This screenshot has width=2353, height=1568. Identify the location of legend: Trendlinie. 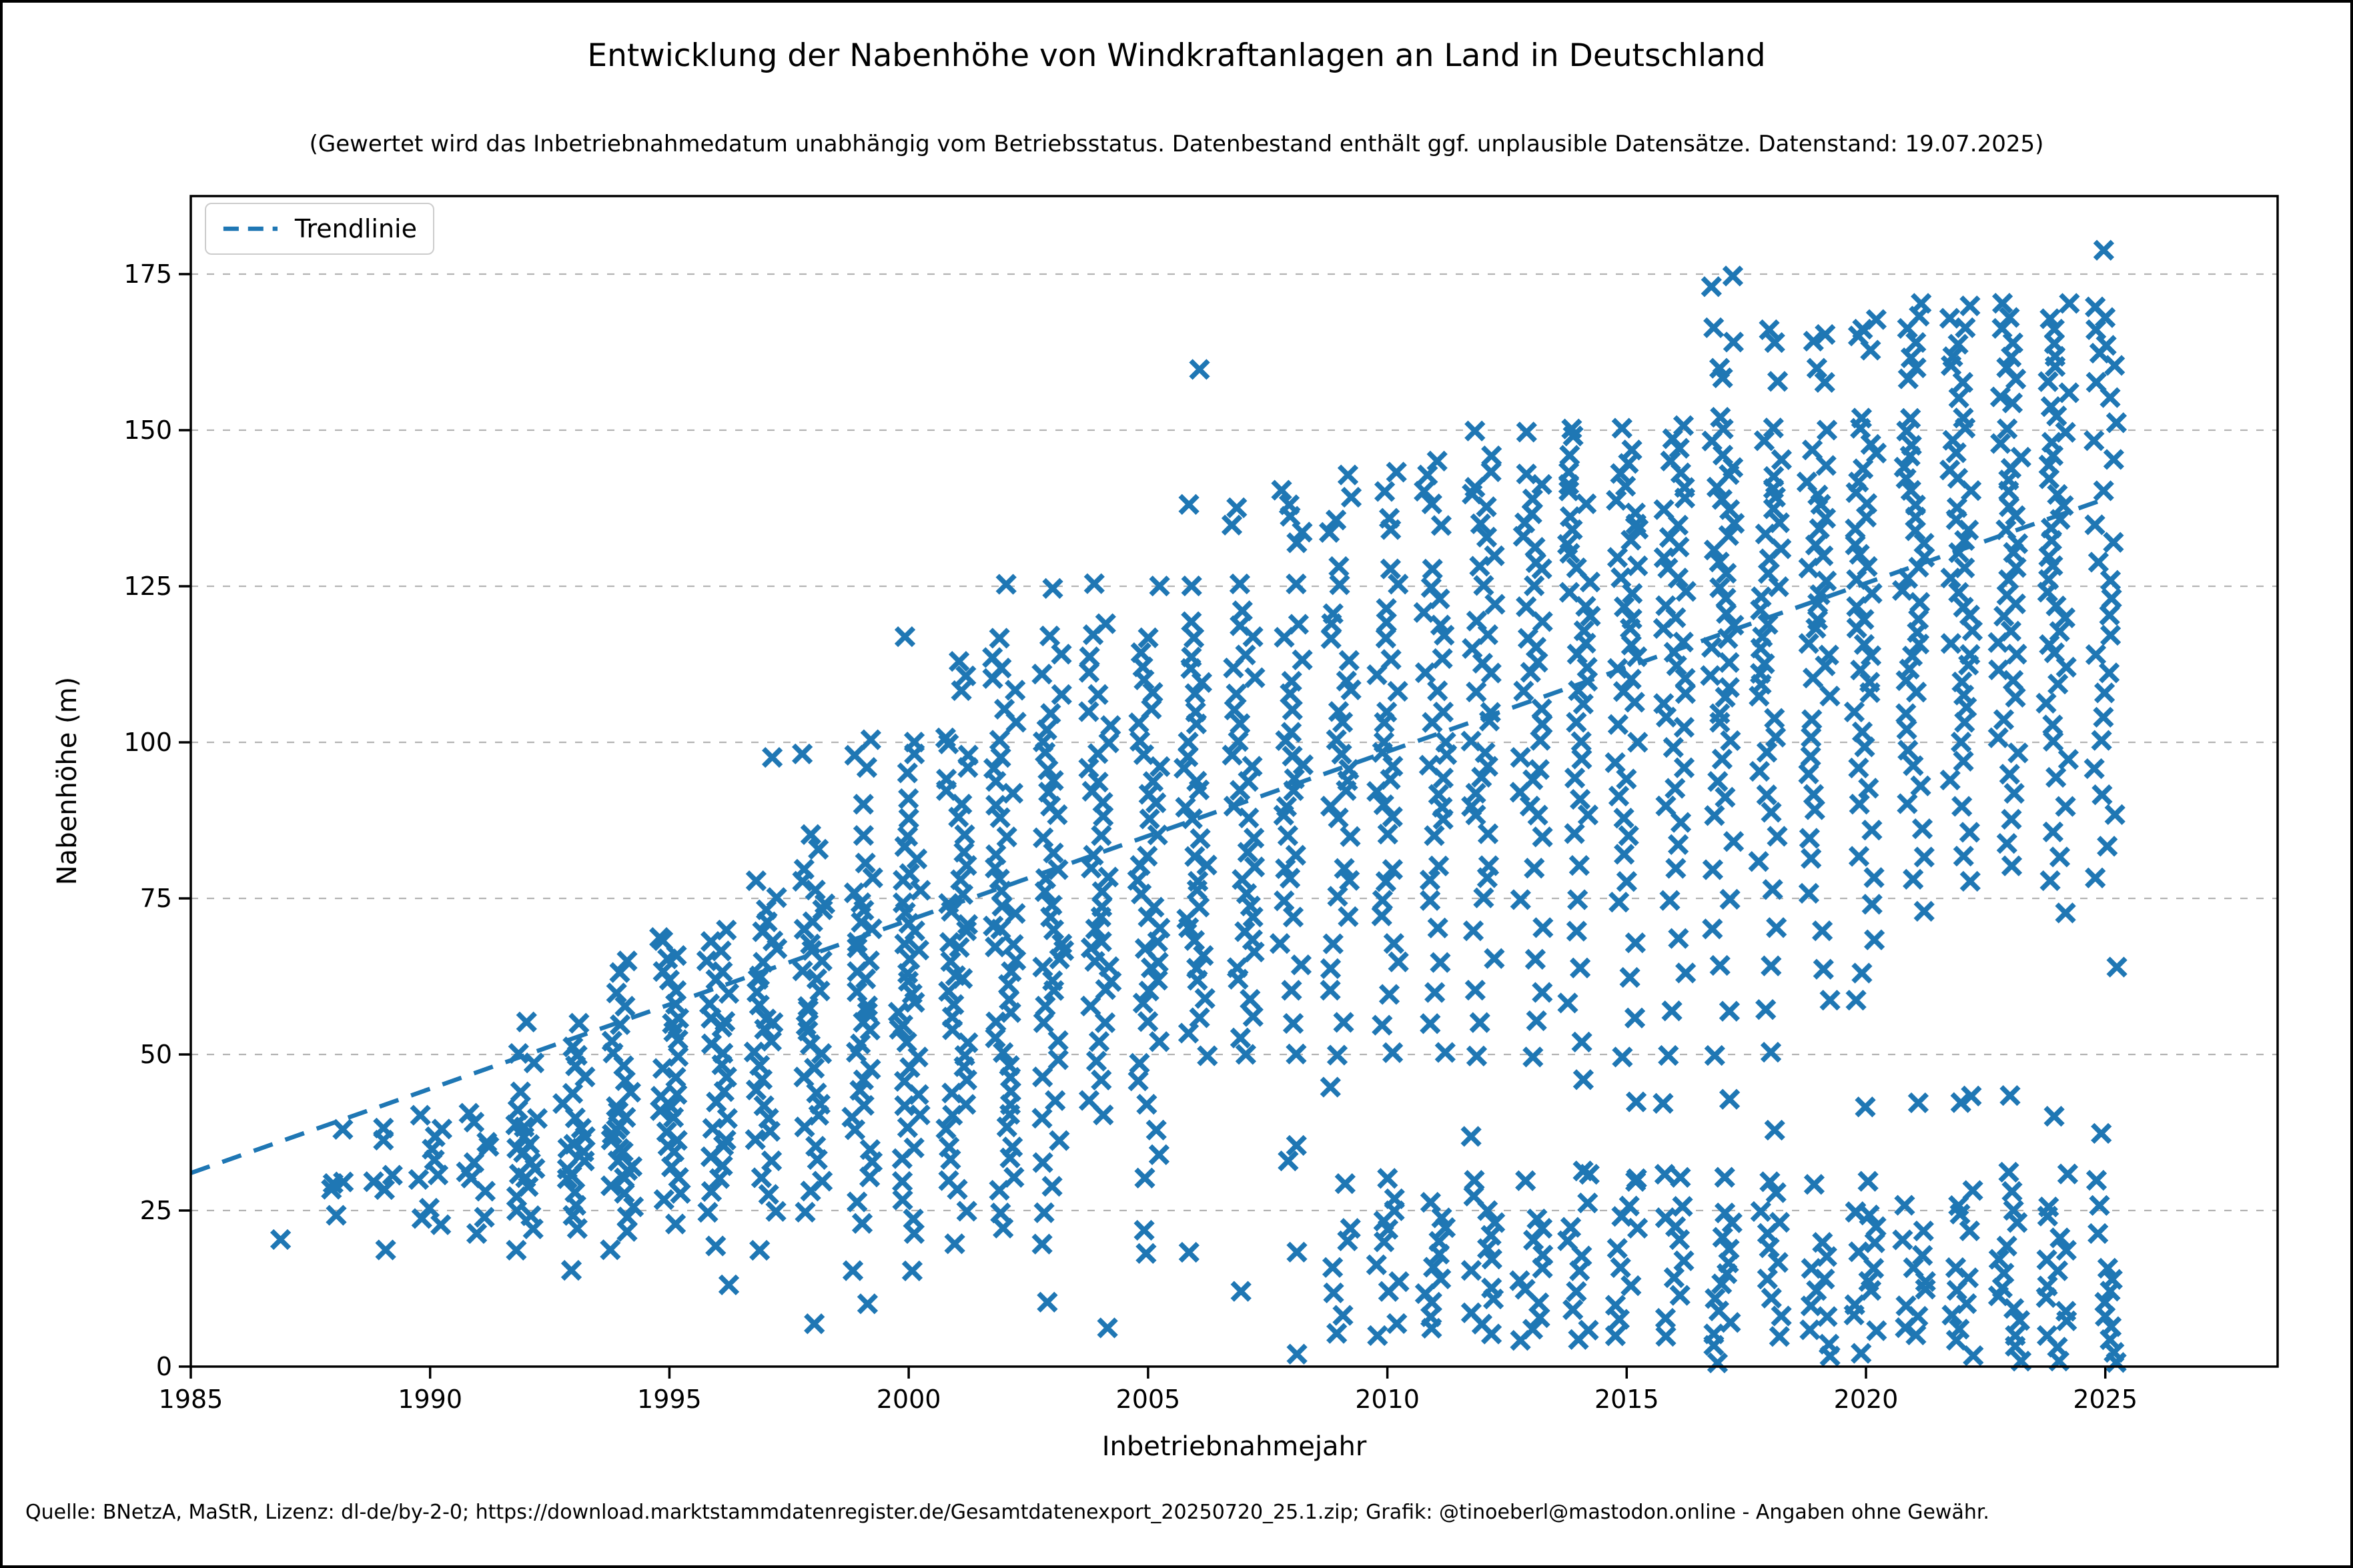
(319, 229).